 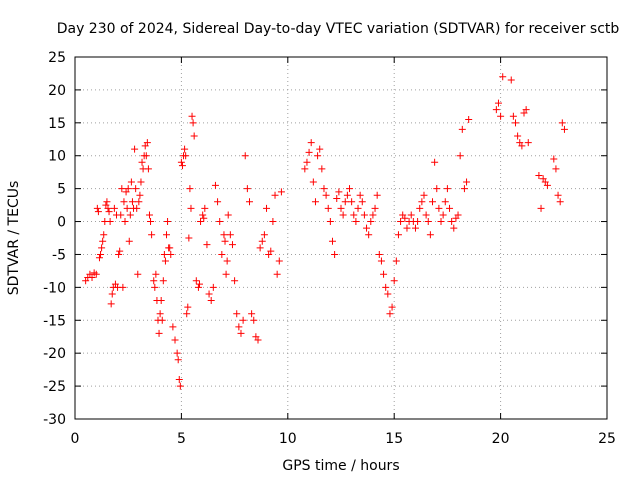 I want to click on y-tick-label: -20, so click(x=54, y=354).